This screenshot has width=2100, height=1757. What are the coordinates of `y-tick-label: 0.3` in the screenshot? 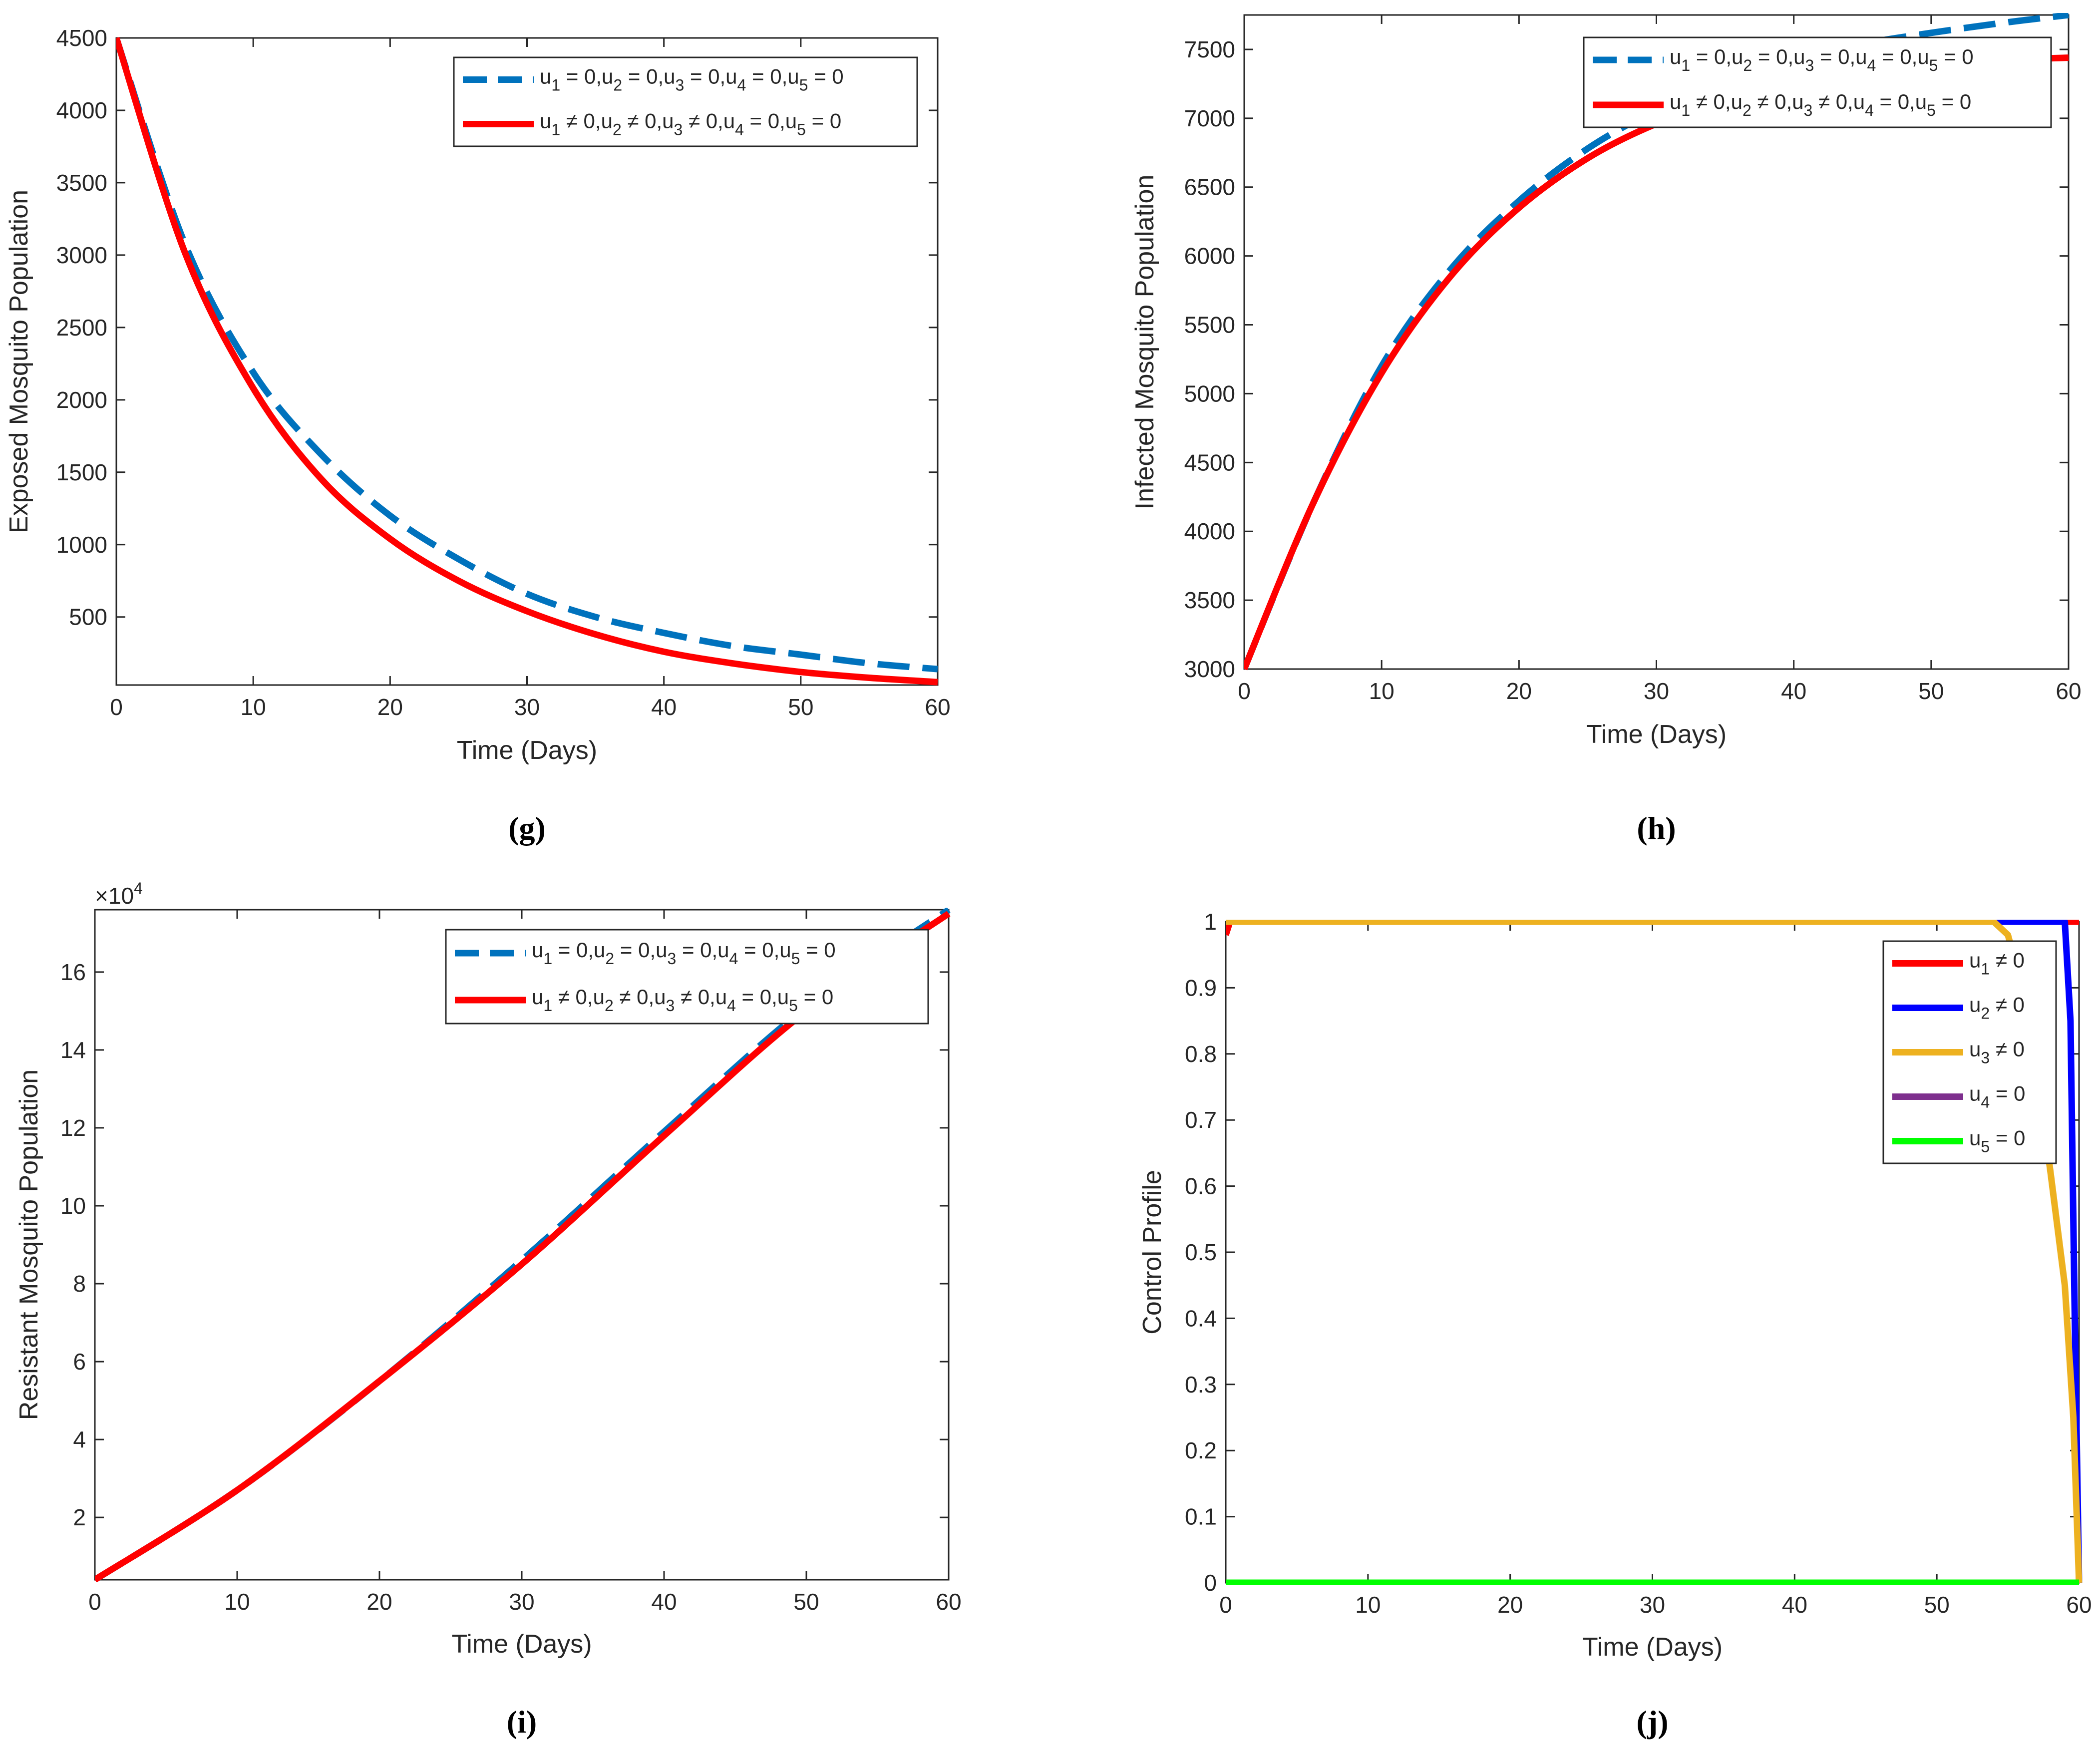 It's located at (1201, 1385).